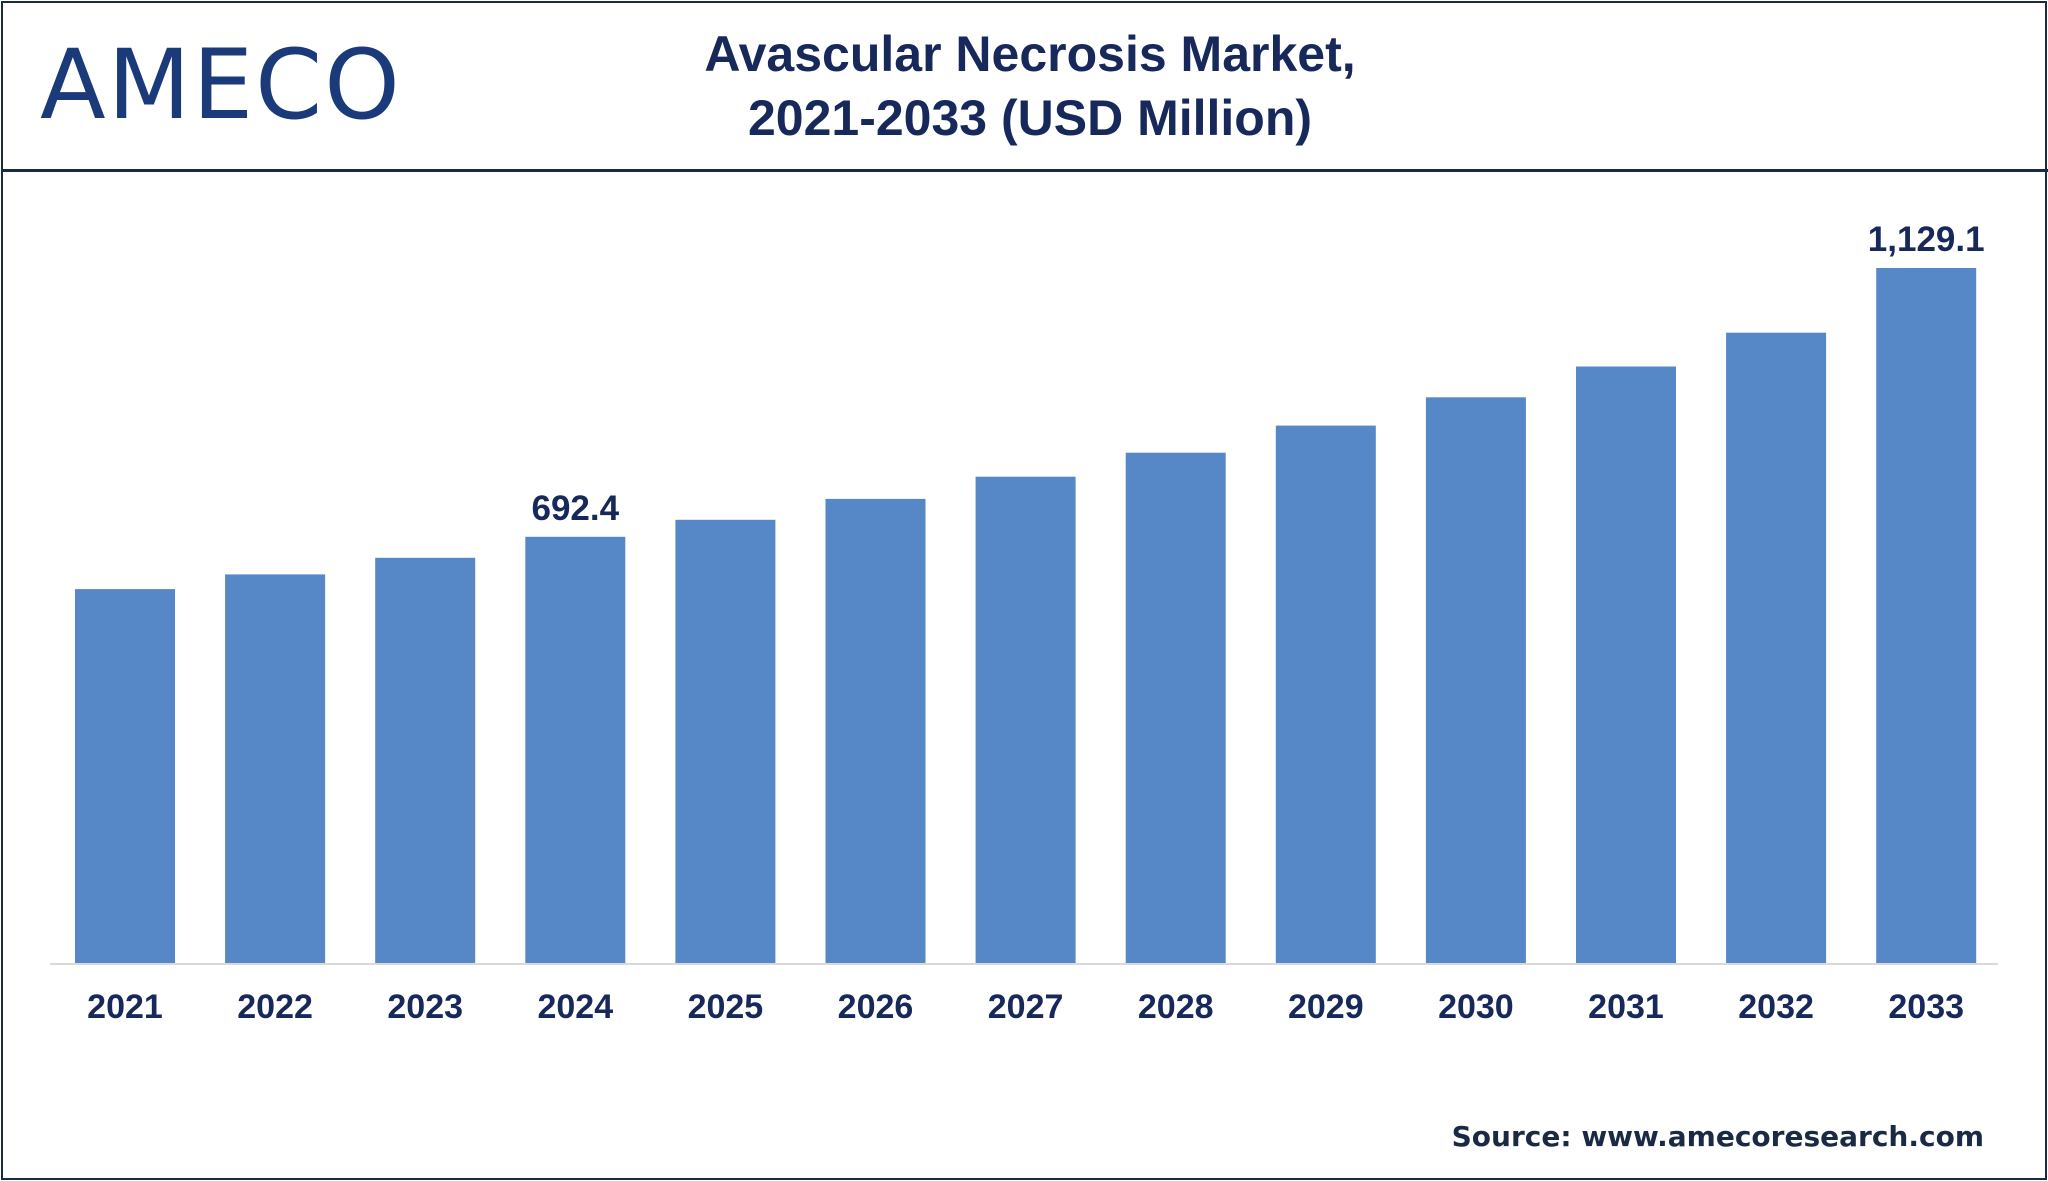 This screenshot has width=2048, height=1181. I want to click on header-divider, so click(1025, 170).